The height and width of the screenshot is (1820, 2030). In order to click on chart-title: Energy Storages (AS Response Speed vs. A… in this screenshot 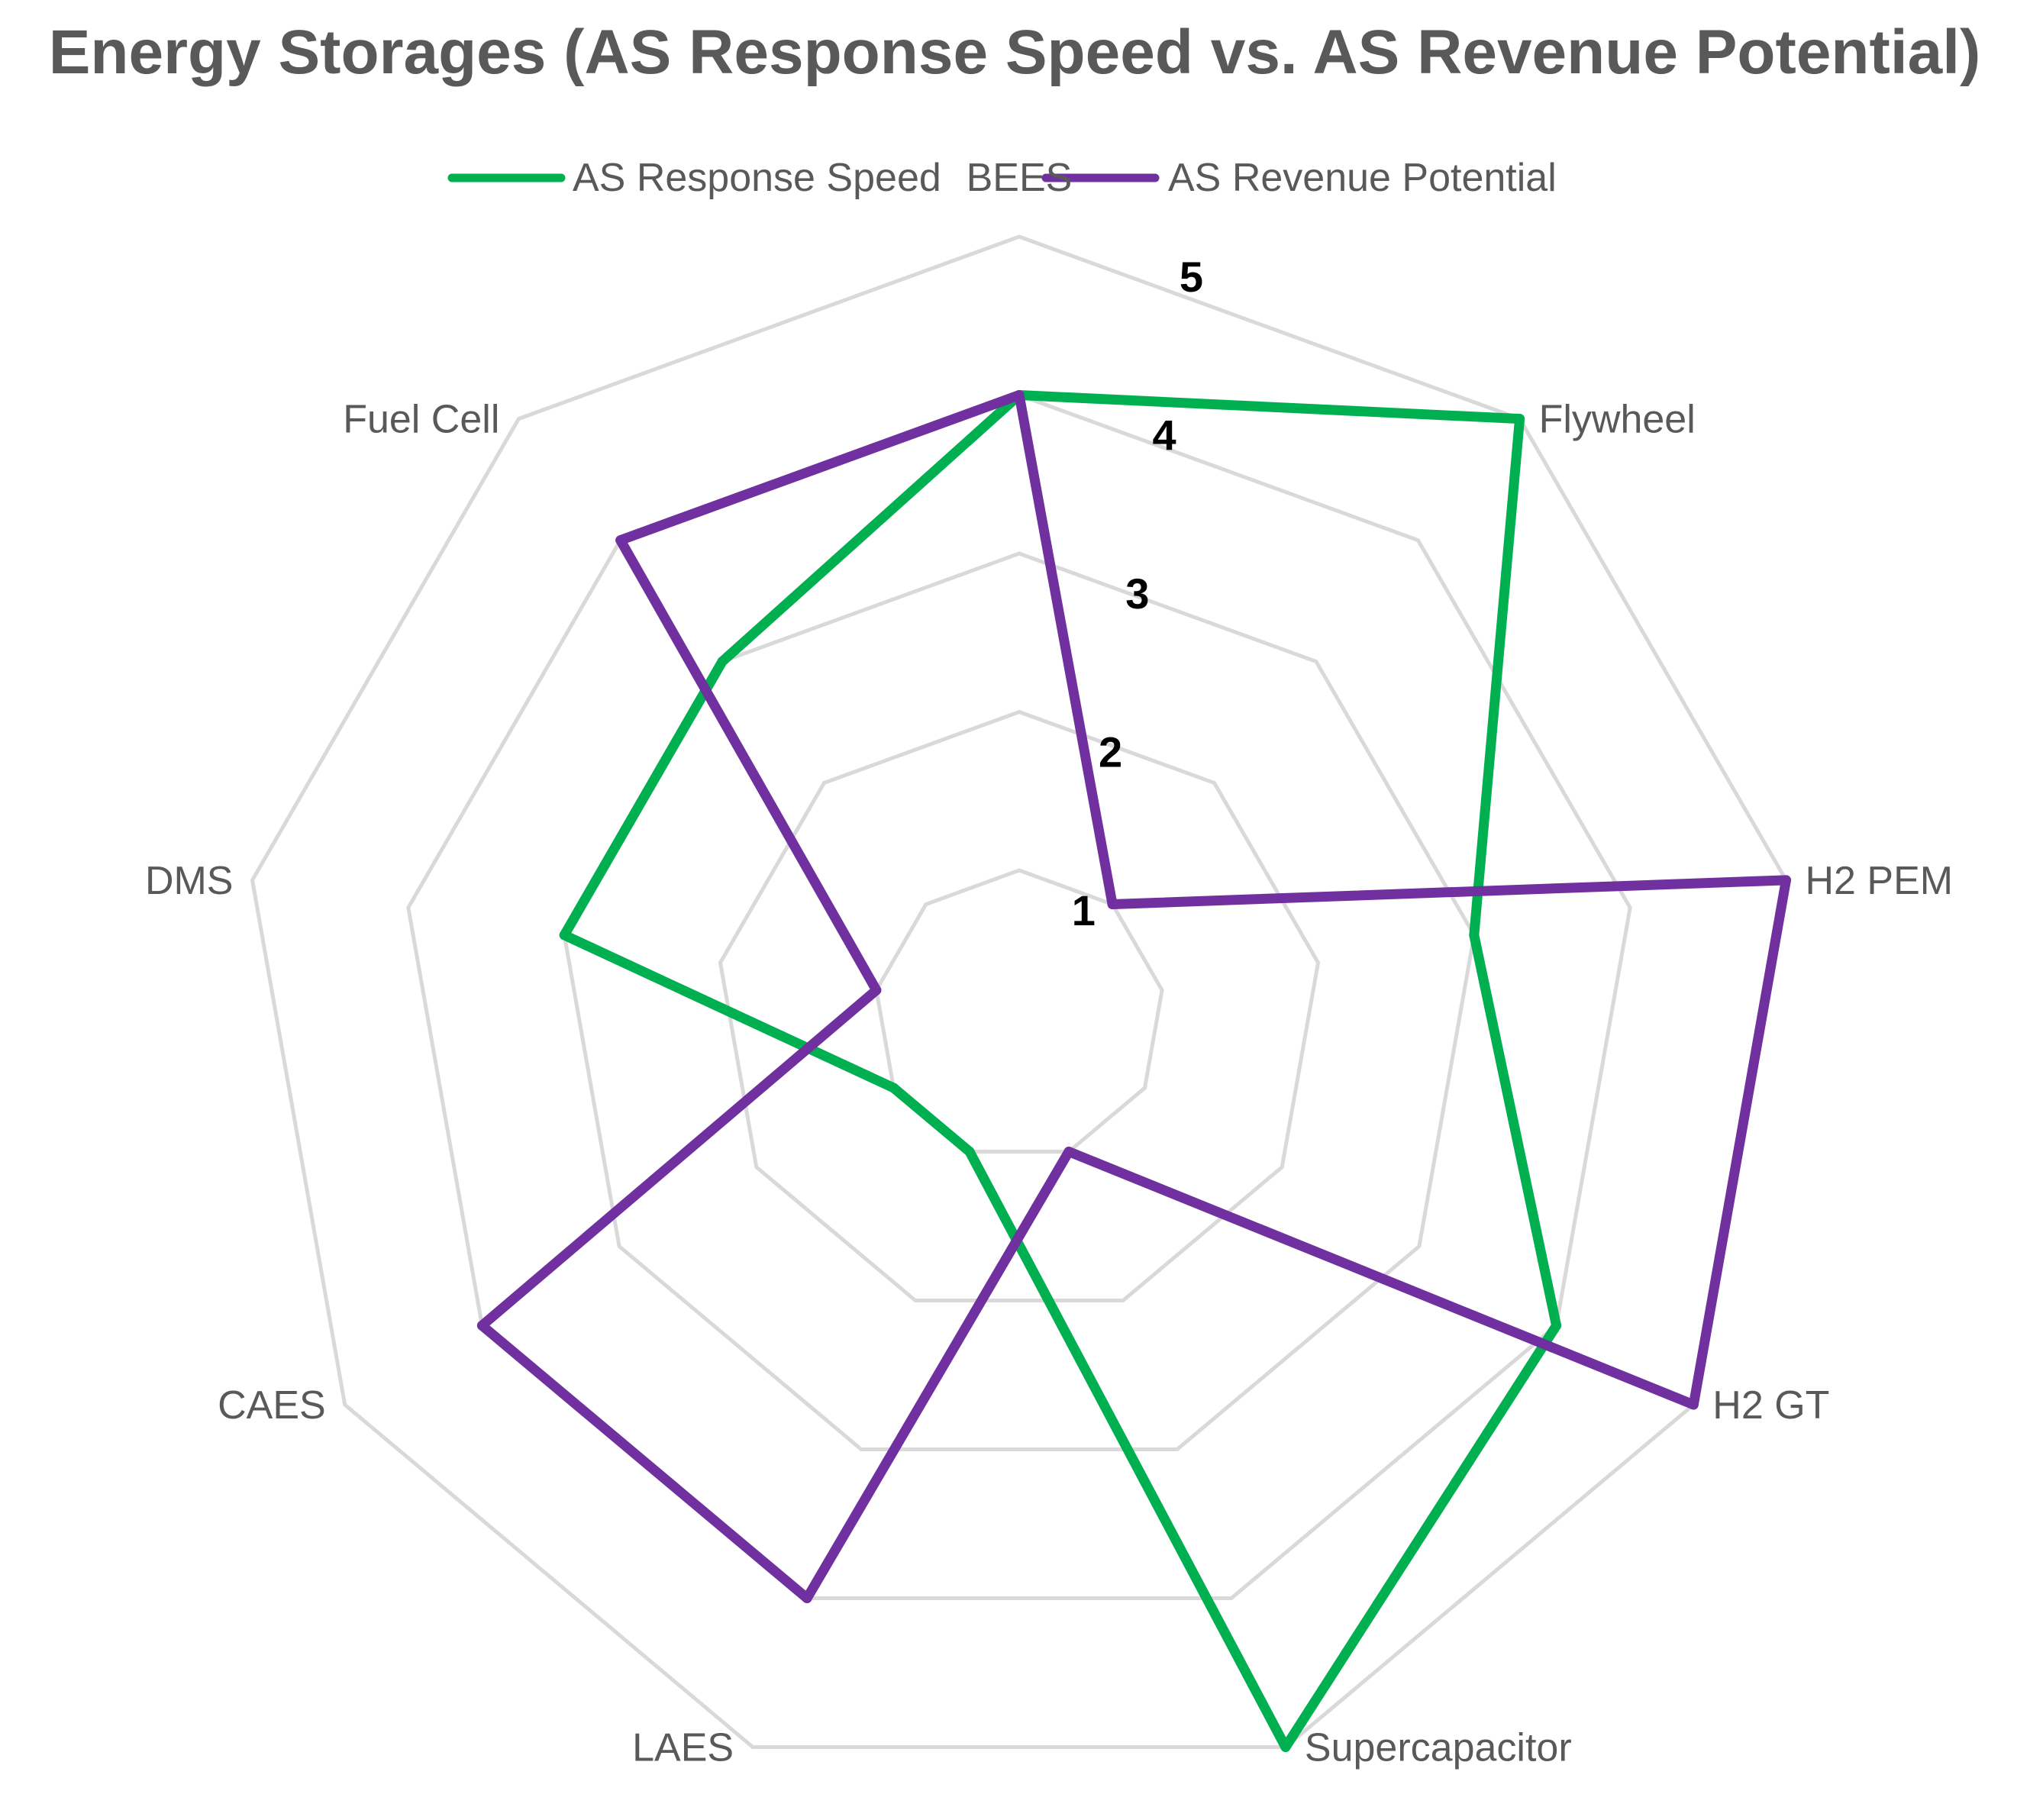, I will do `click(1015, 52)`.